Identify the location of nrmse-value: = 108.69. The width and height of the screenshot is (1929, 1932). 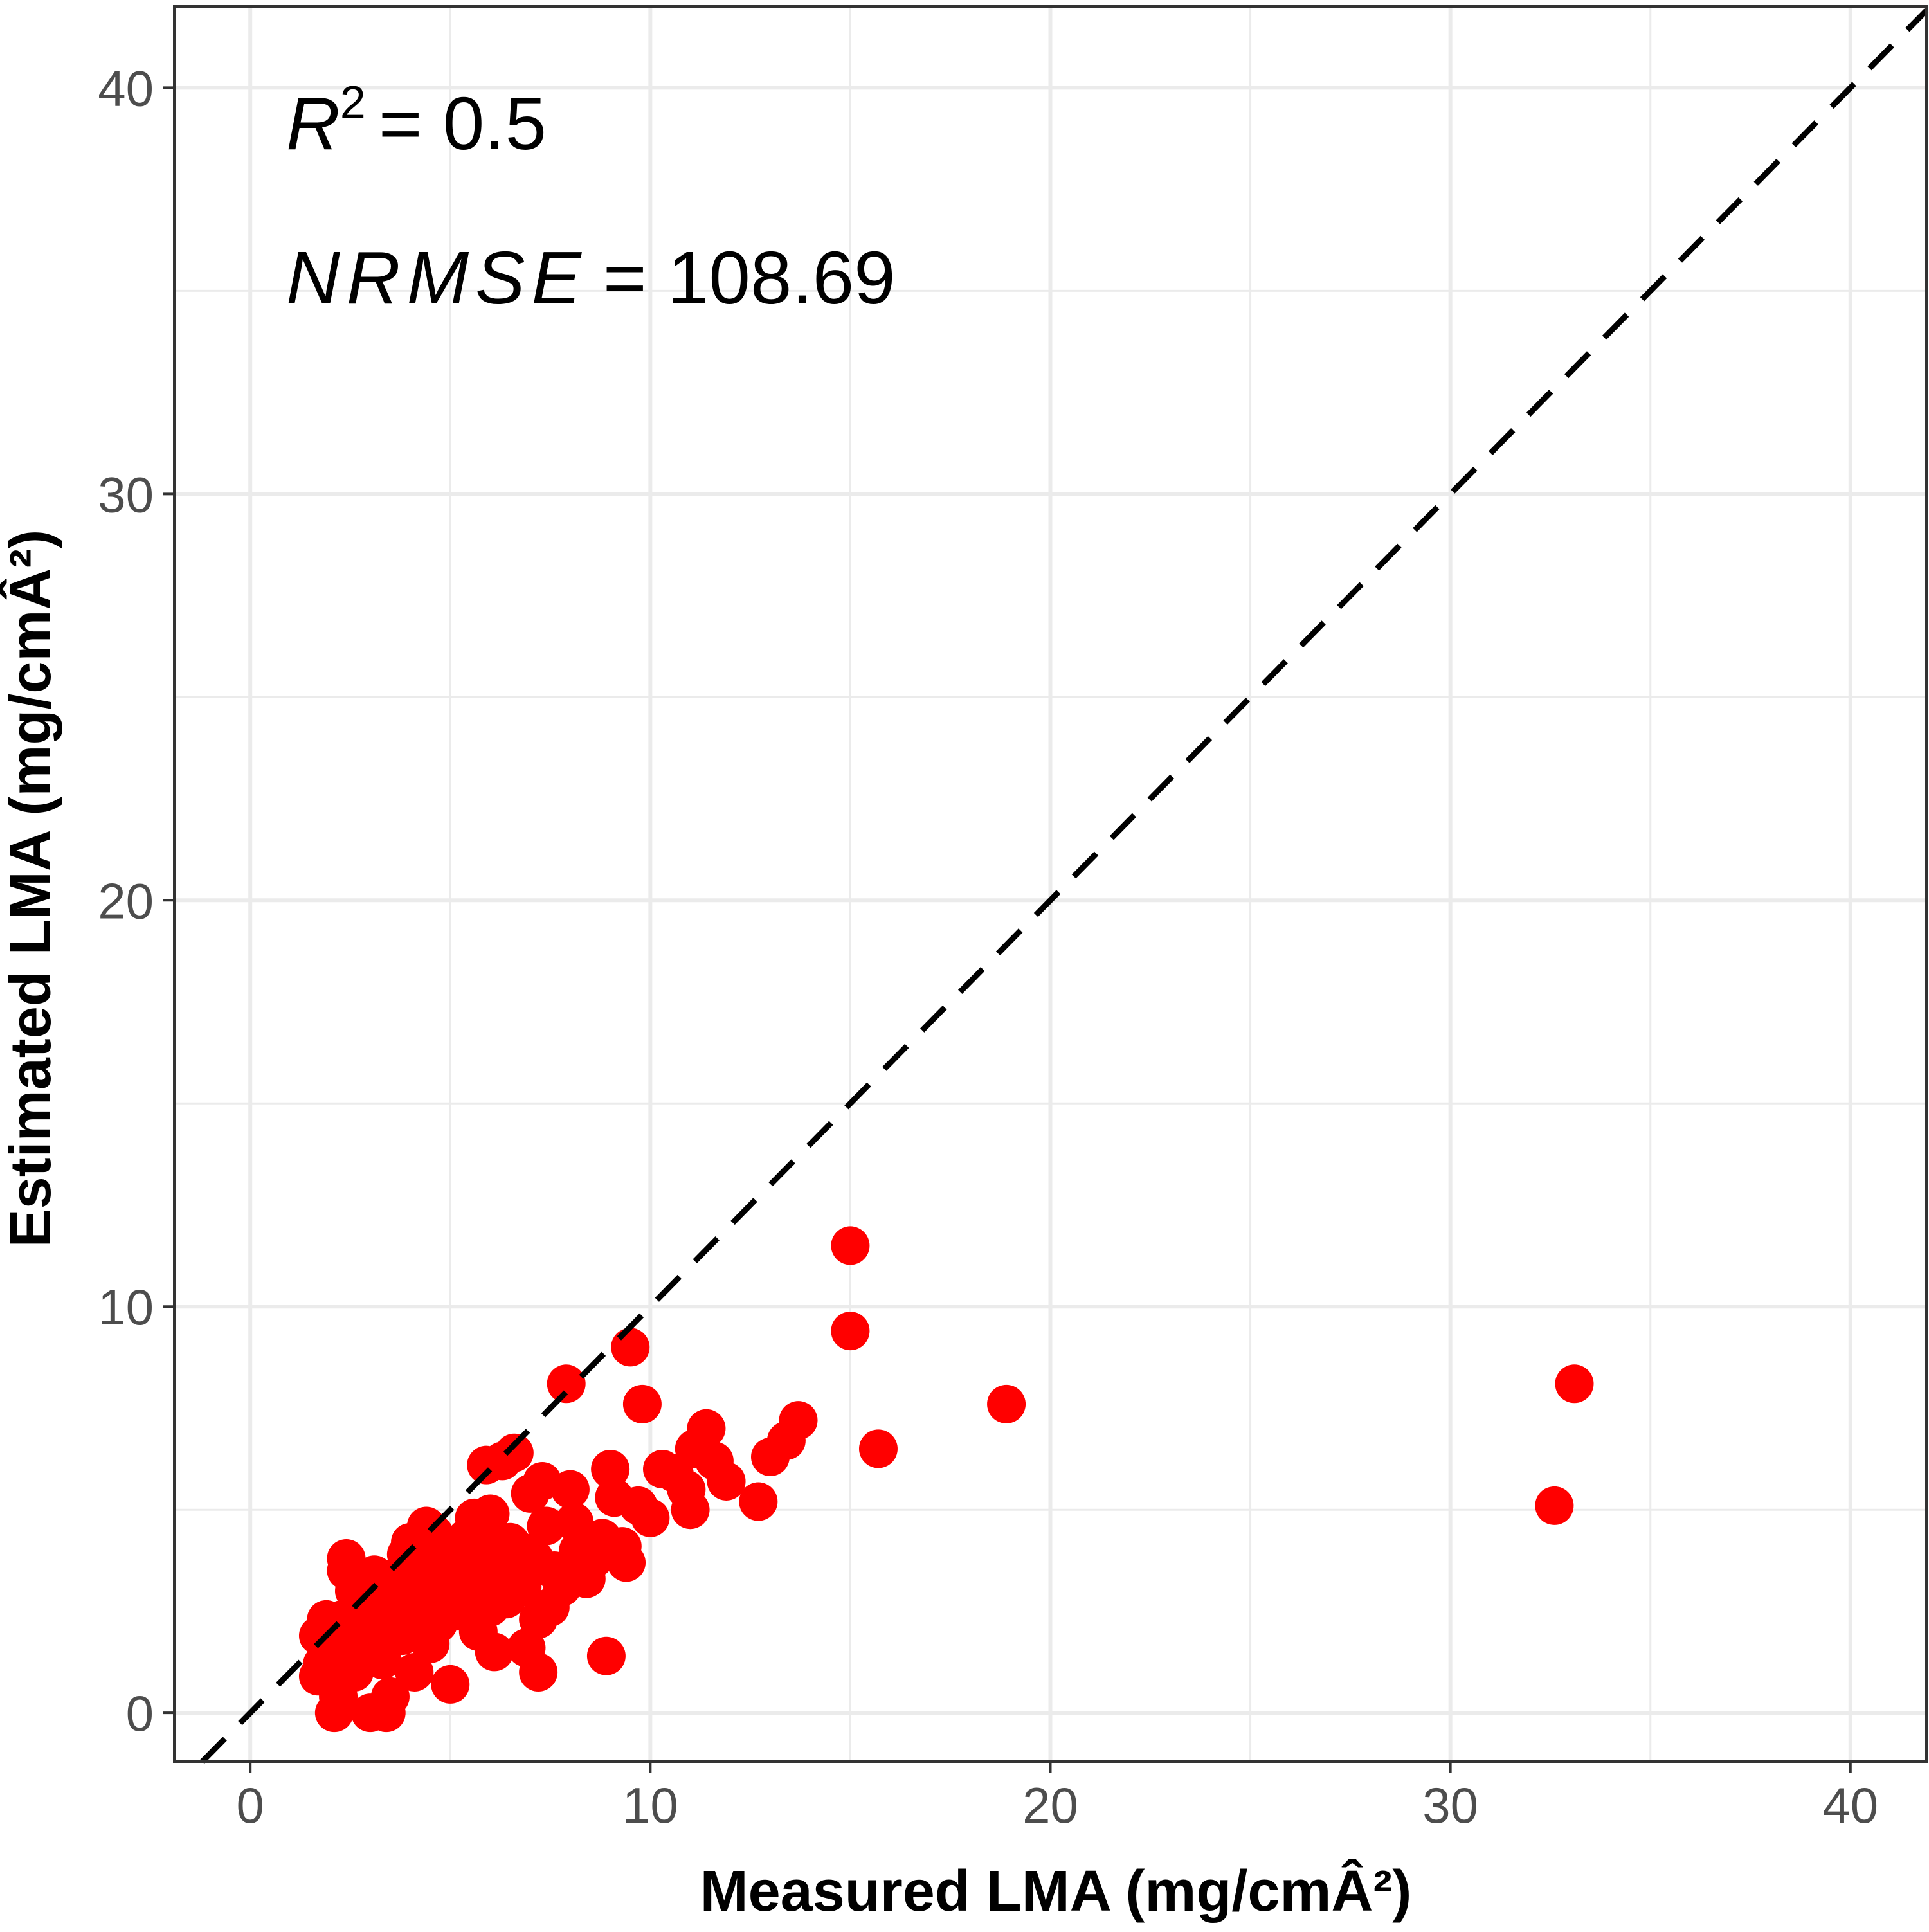
(750, 278).